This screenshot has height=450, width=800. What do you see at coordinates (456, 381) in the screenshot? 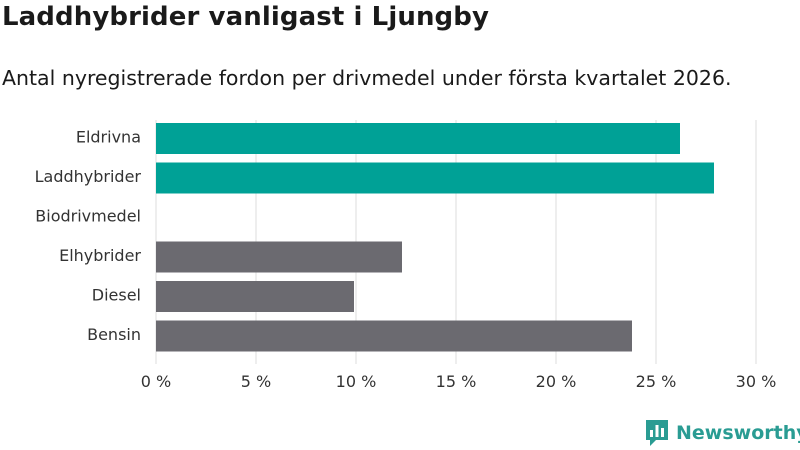
I see `x-tick-label: 15 %` at bounding box center [456, 381].